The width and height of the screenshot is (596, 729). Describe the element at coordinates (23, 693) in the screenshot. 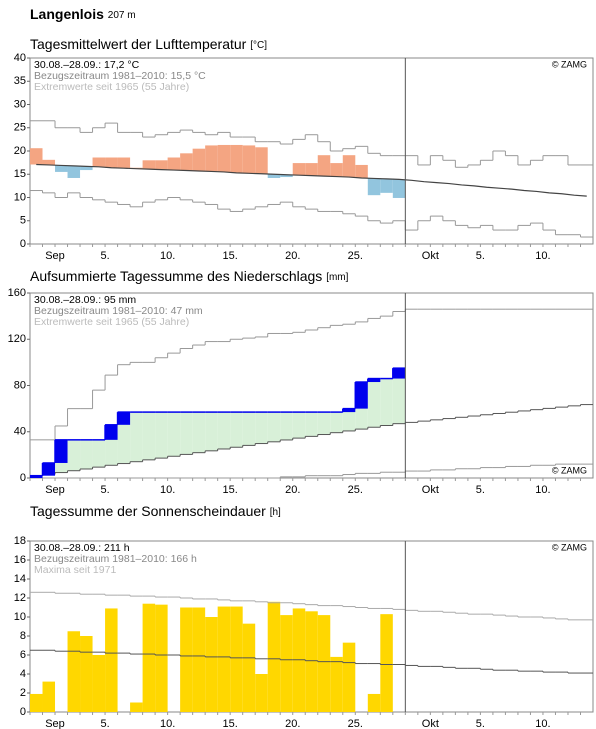

I see `y-tick-label: 2` at that location.